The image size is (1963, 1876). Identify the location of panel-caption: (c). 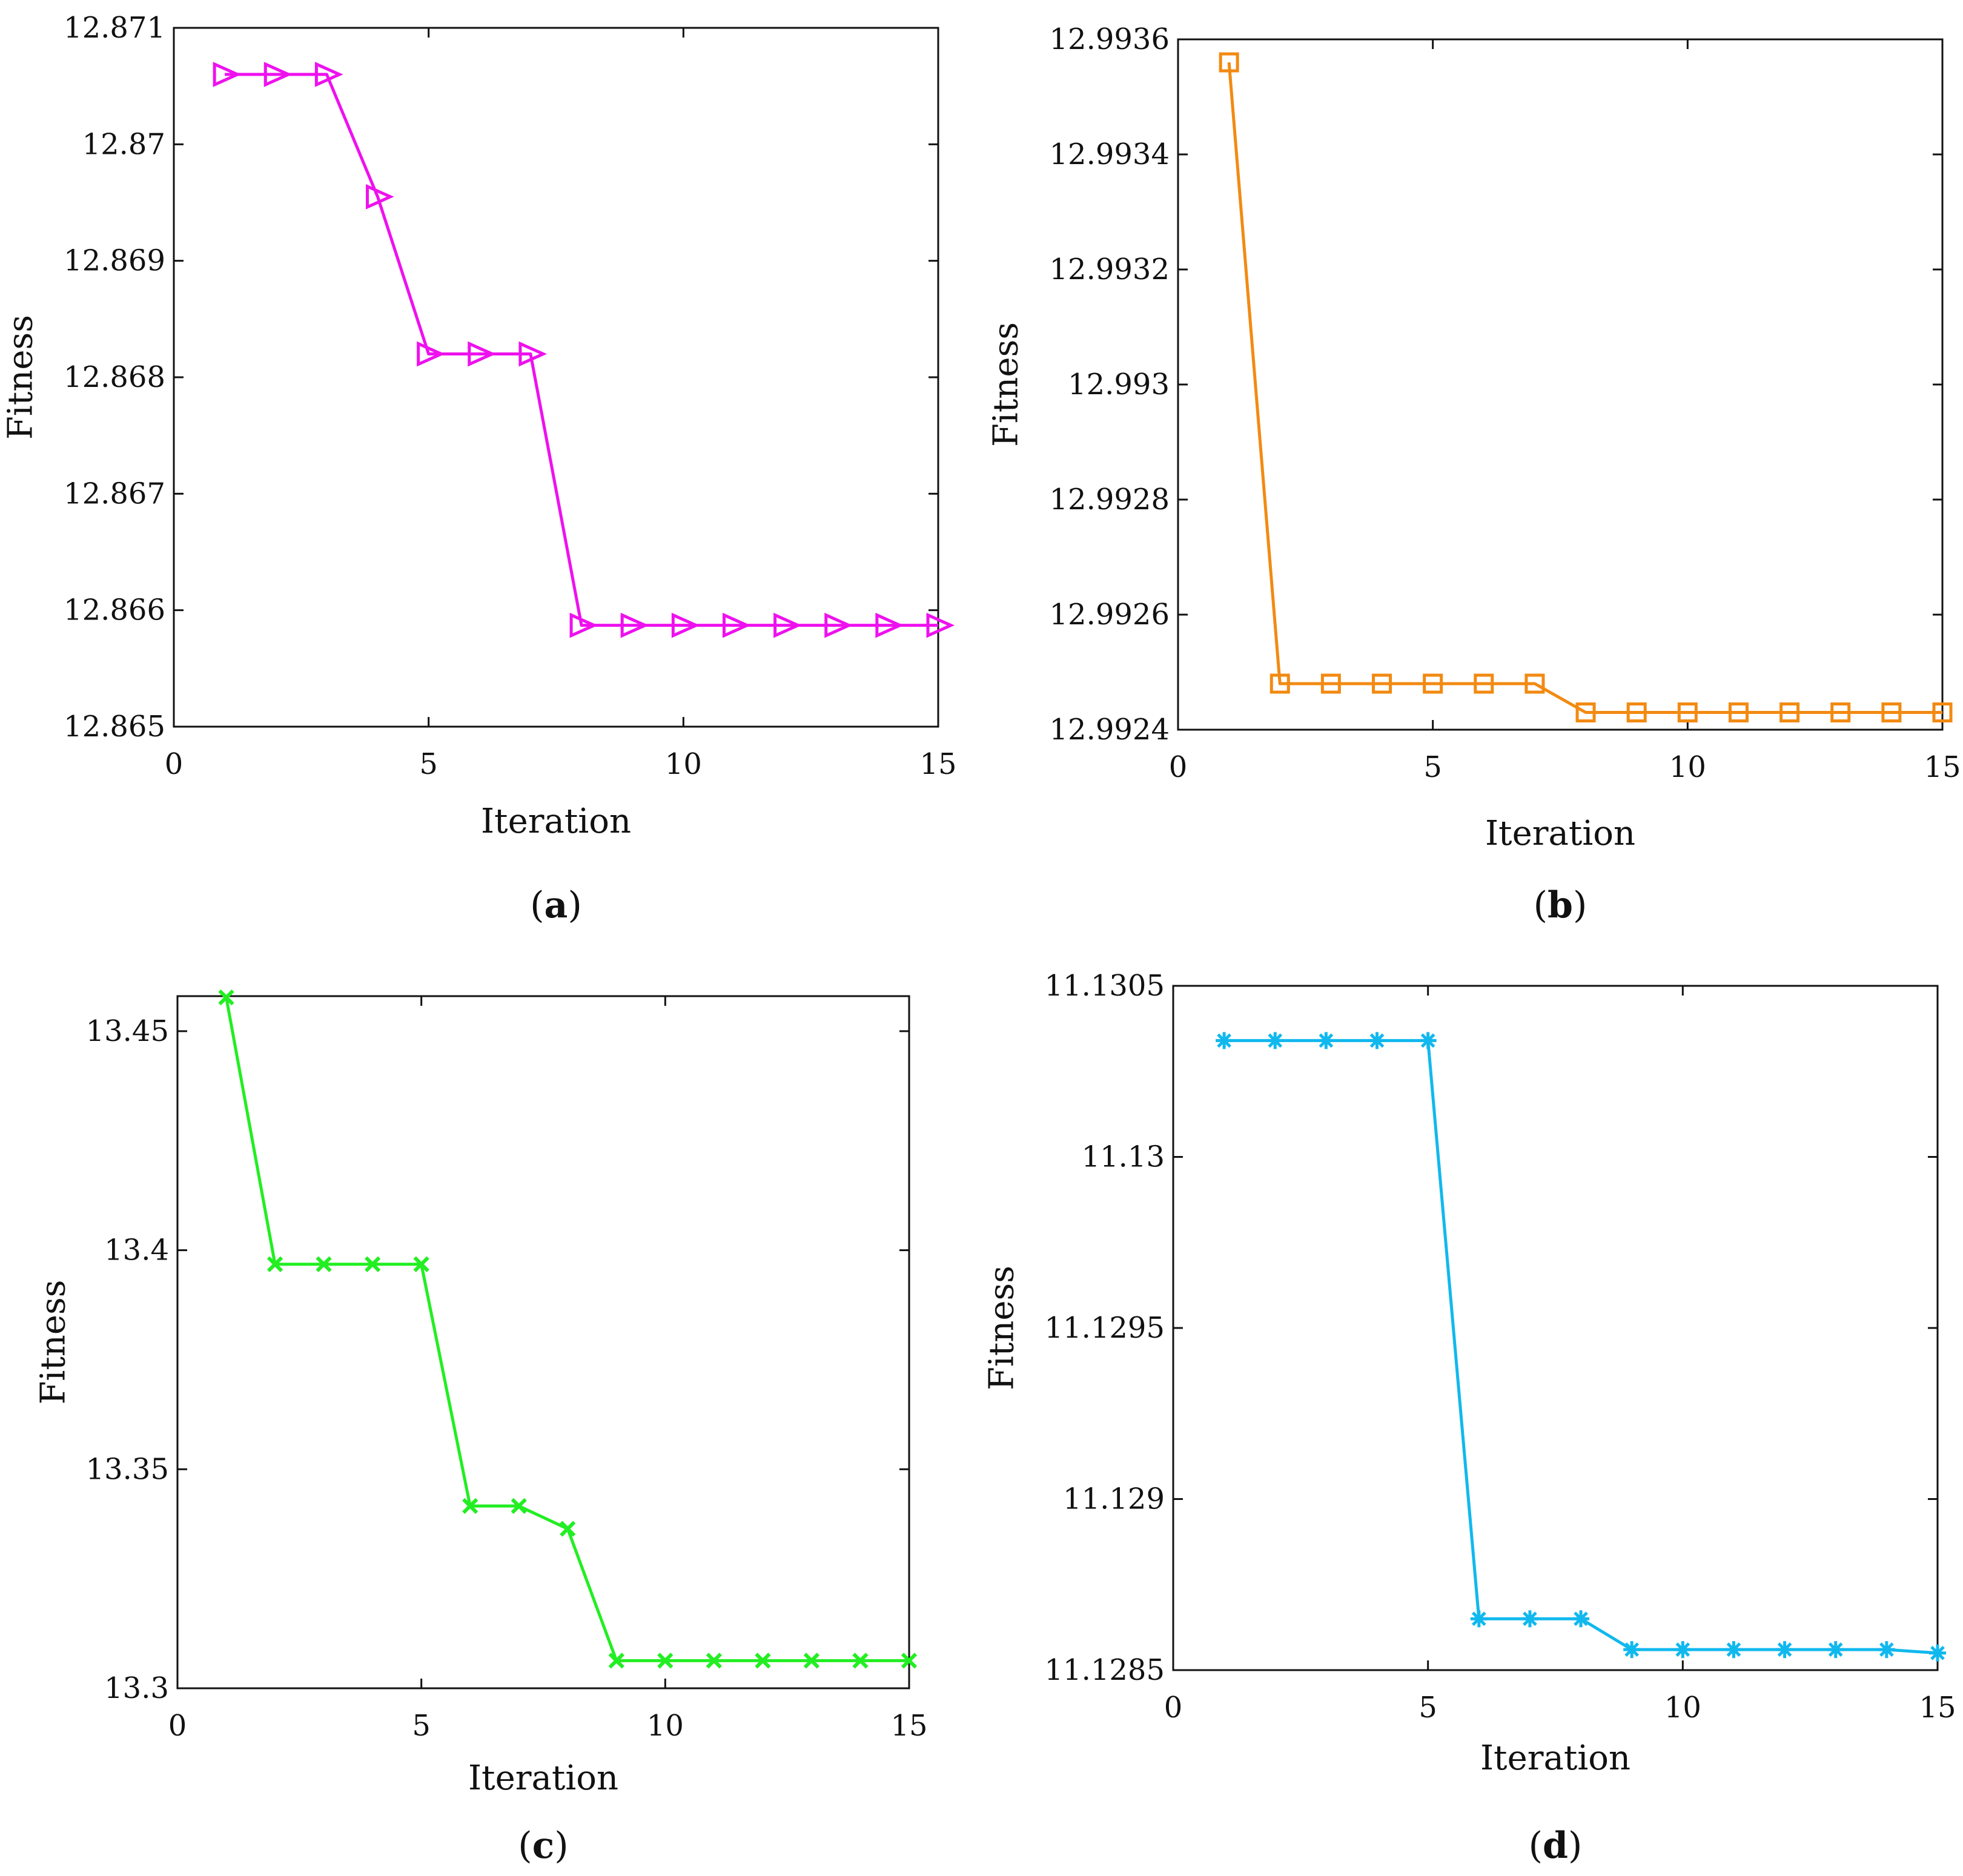
(543, 1846).